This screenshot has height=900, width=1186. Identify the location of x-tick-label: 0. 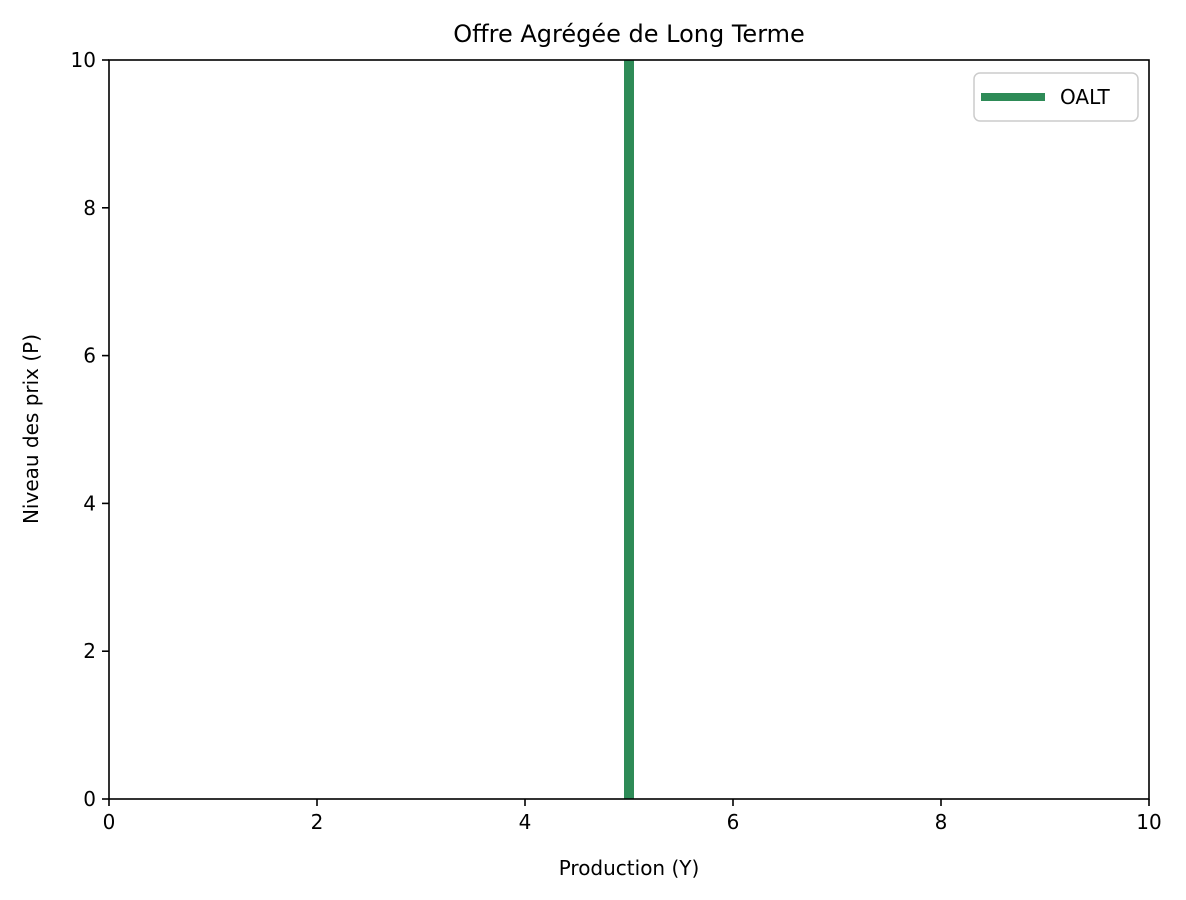
(109, 822).